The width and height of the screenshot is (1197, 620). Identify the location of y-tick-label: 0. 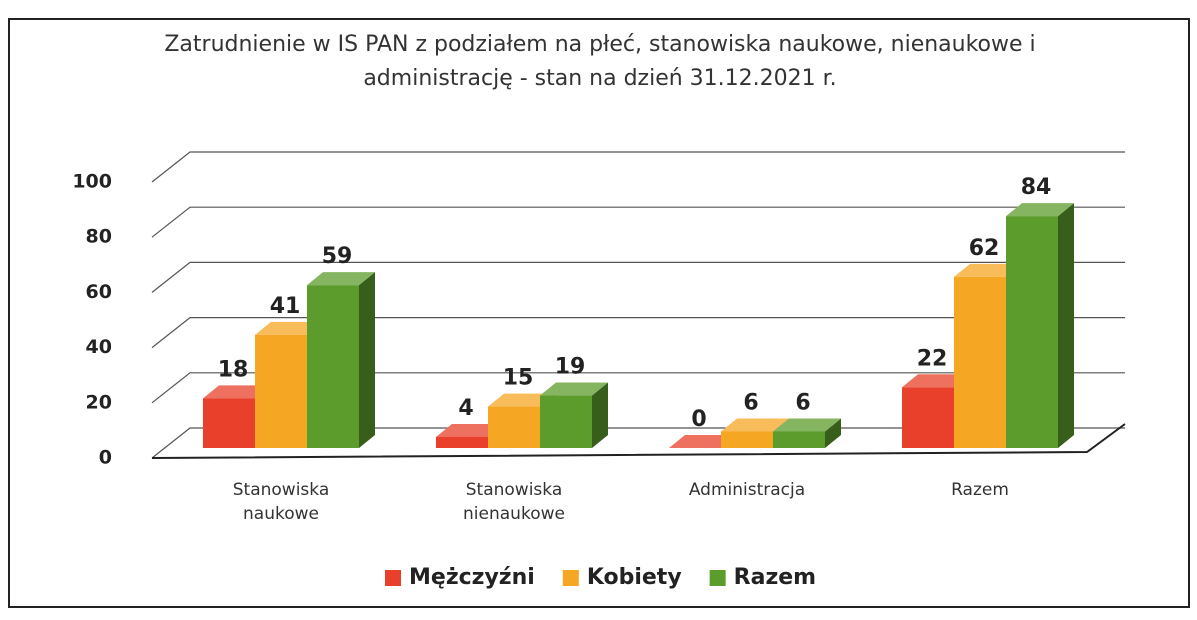
(105, 458).